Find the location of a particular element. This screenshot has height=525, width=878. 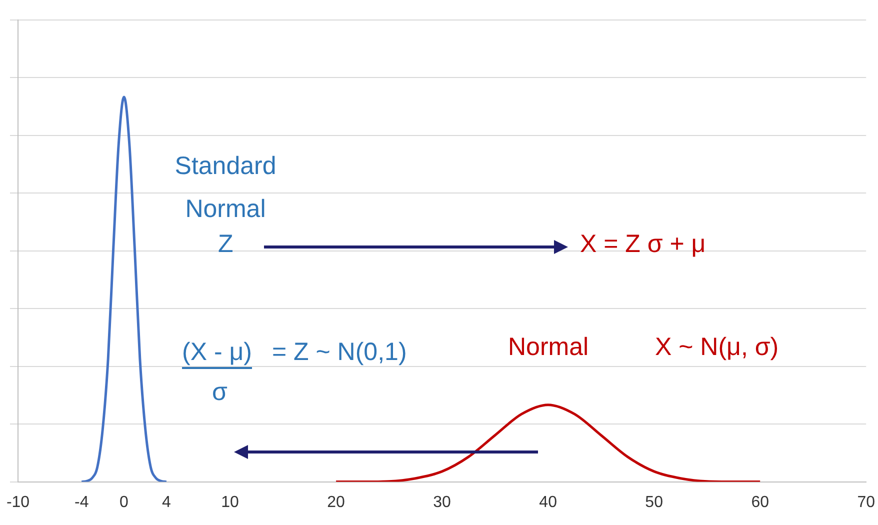

annotation: (X - μ) is located at coordinates (217, 353).